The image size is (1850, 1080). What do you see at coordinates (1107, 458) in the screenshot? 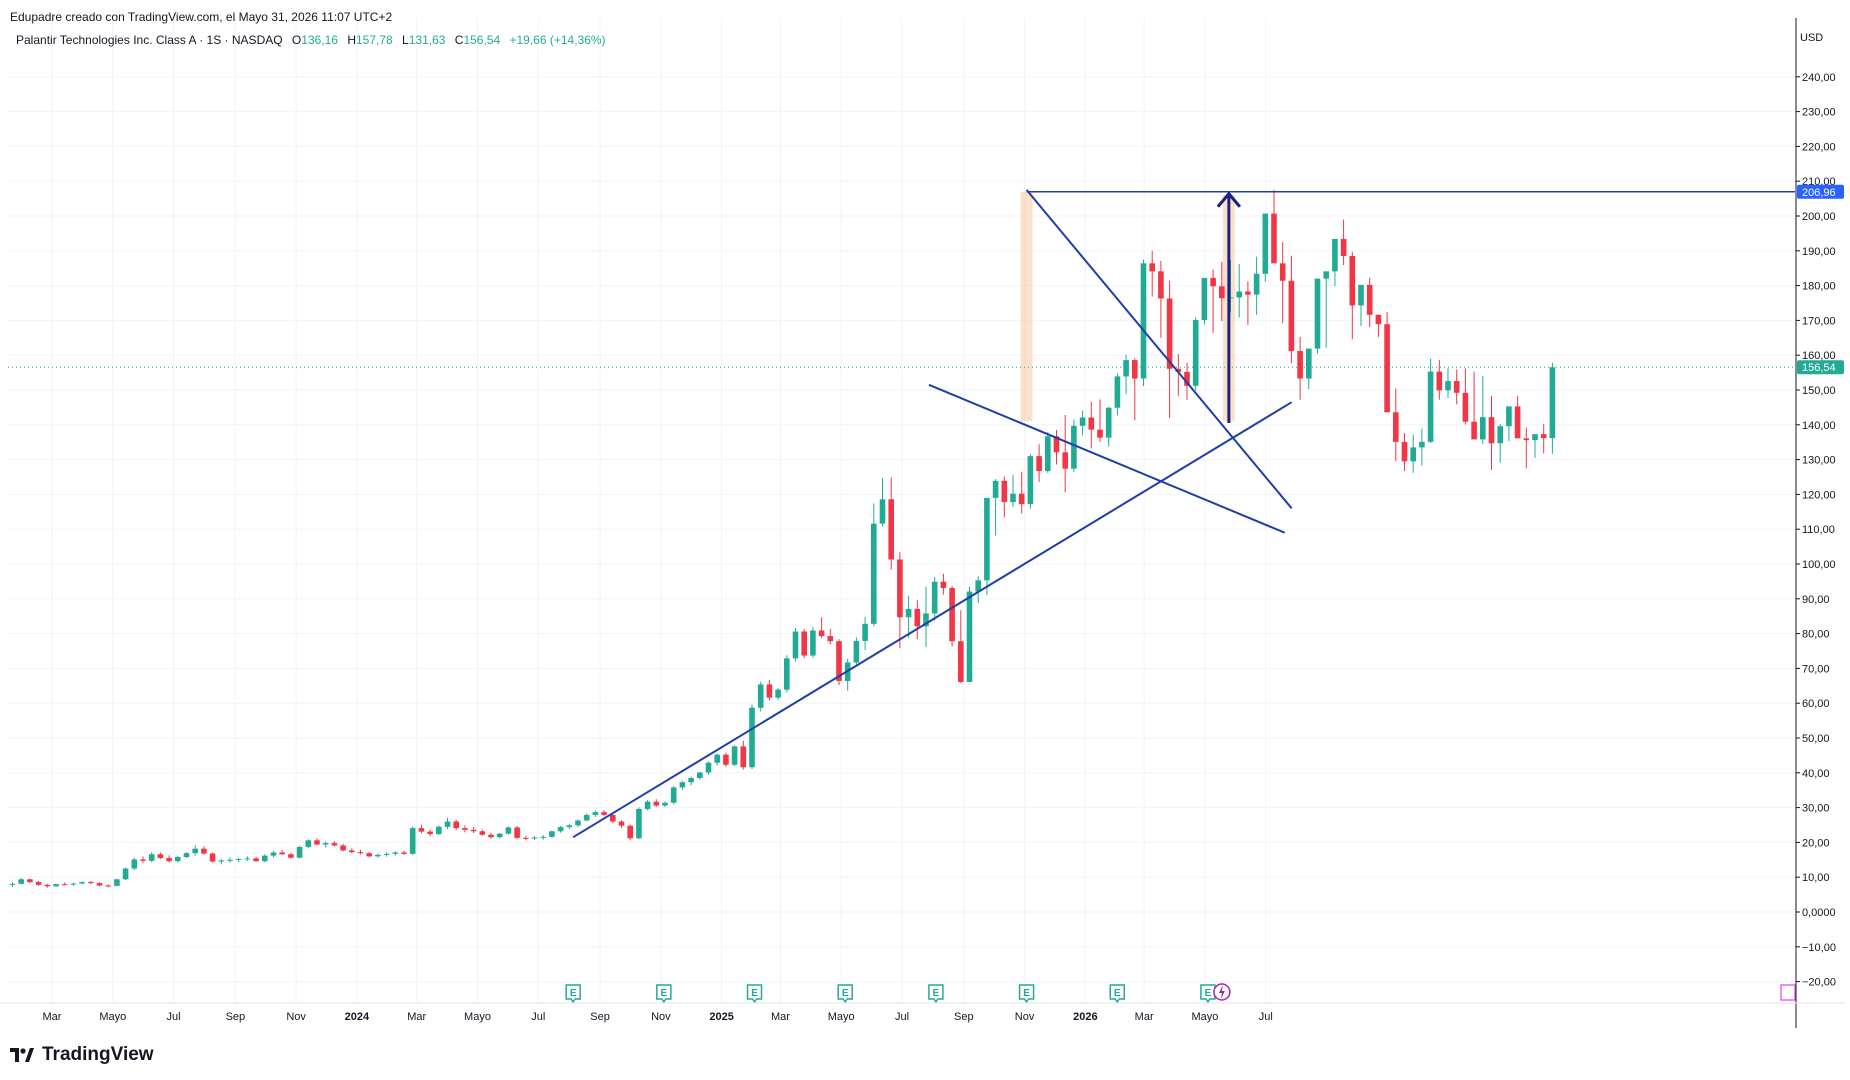
I see `falling-wedge-lower-line` at bounding box center [1107, 458].